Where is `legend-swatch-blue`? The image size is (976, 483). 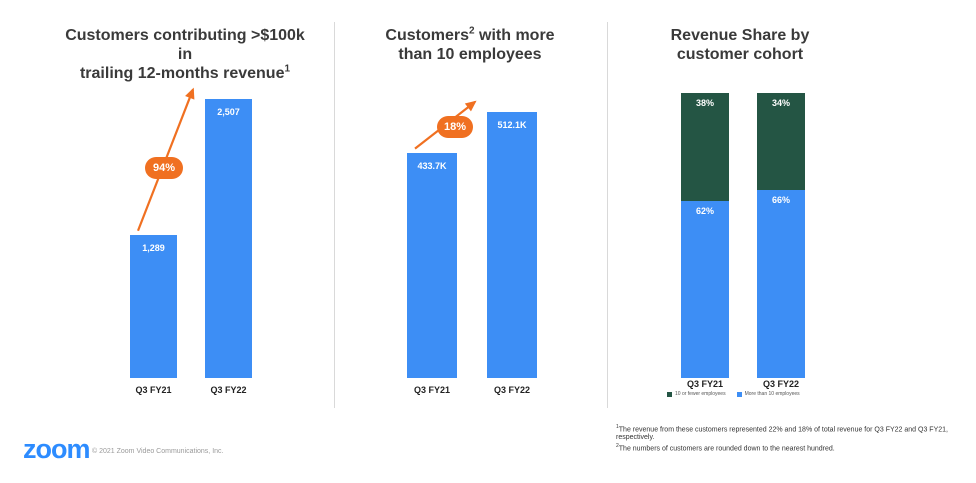 legend-swatch-blue is located at coordinates (739, 394).